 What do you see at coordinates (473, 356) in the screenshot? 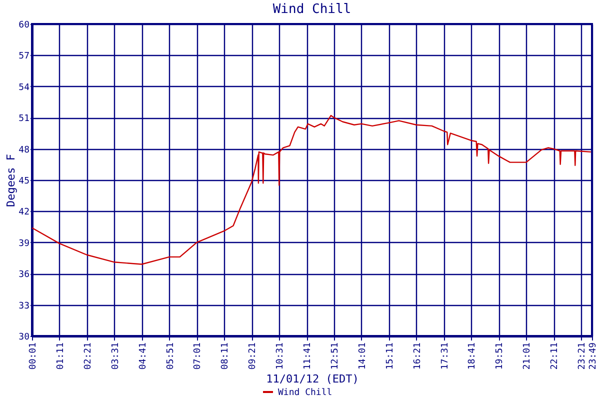
I see `x-tick-label: 18:41` at bounding box center [473, 356].